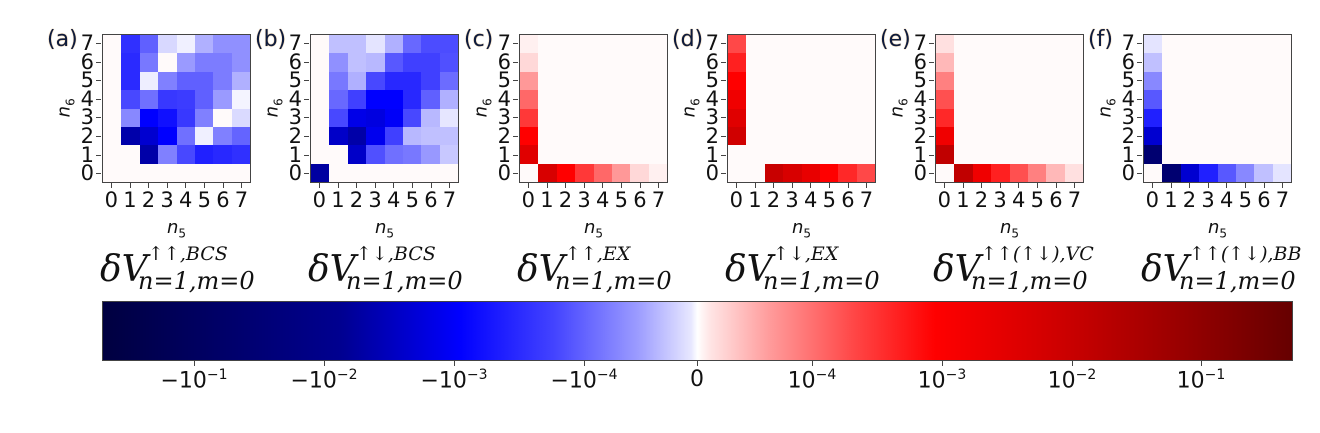 This screenshot has width=1320, height=433. What do you see at coordinates (806, 254) in the screenshot?
I see `quantity-superscript: ↑↓,EX` at bounding box center [806, 254].